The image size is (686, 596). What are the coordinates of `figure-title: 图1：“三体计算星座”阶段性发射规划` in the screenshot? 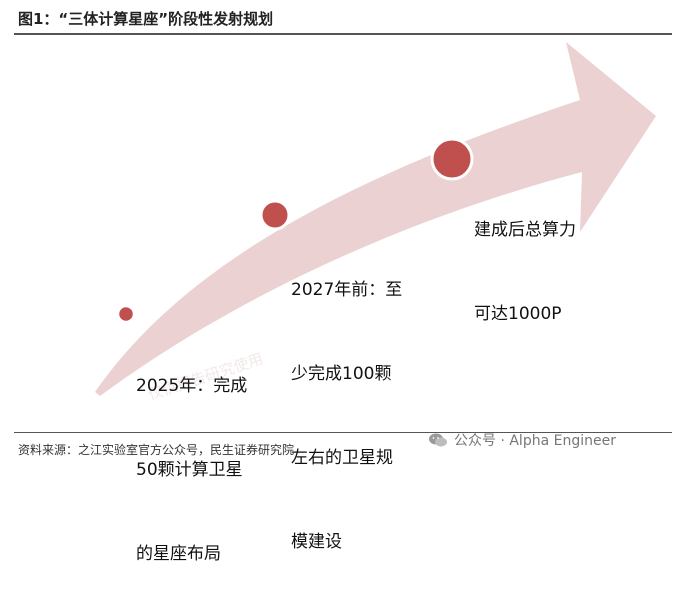 It's located at (146, 19).